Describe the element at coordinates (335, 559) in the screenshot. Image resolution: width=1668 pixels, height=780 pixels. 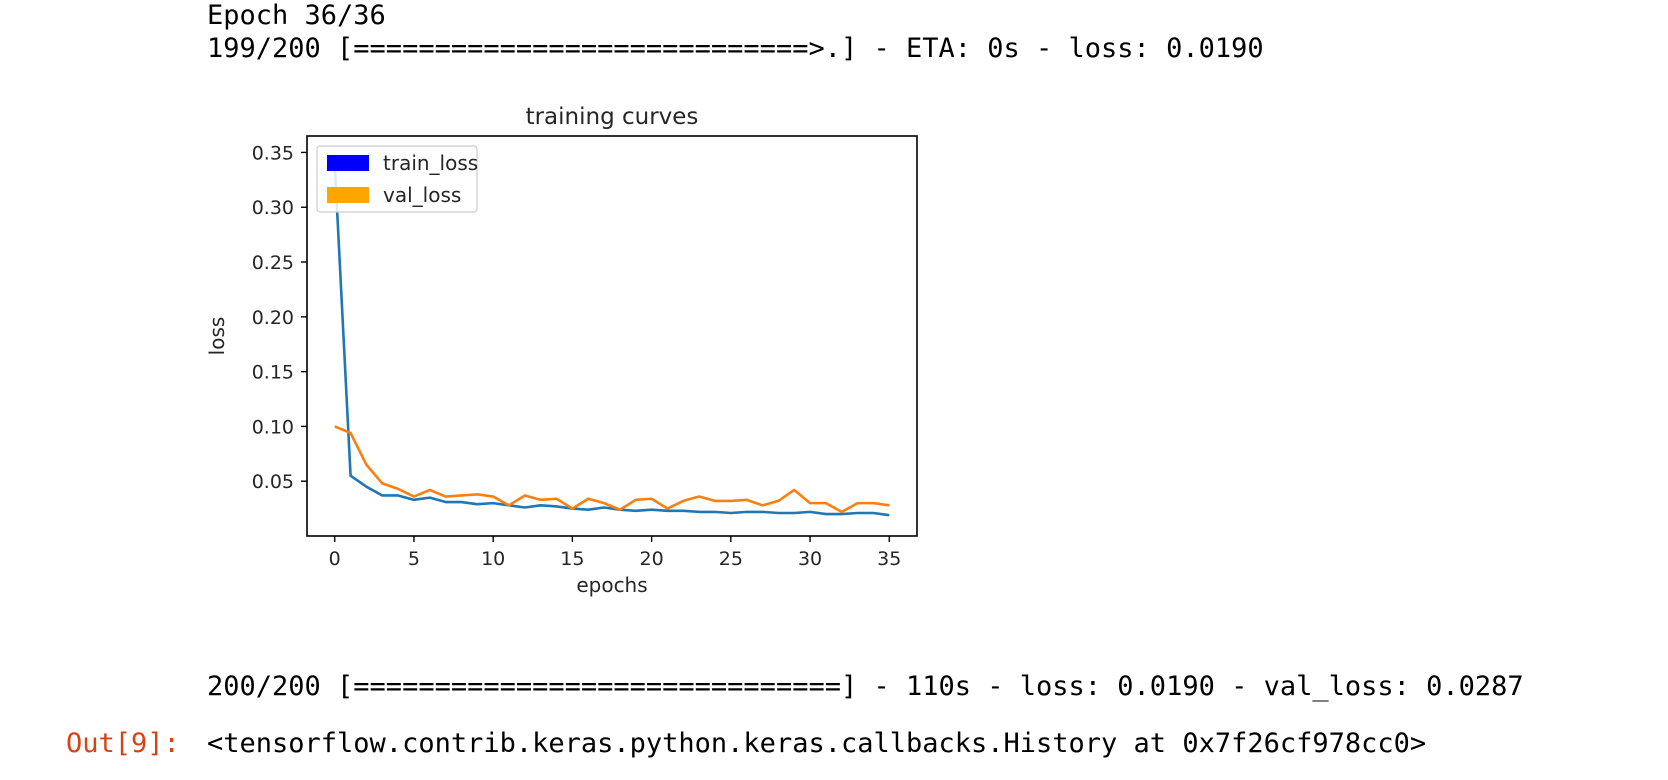
I see `x-tick-label: 0` at that location.